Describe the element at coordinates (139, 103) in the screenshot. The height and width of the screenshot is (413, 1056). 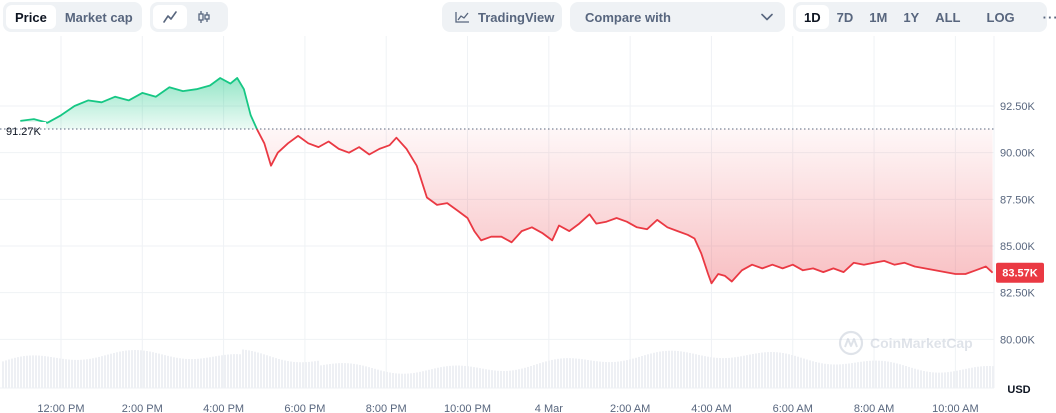
I see `price-line-up` at that location.